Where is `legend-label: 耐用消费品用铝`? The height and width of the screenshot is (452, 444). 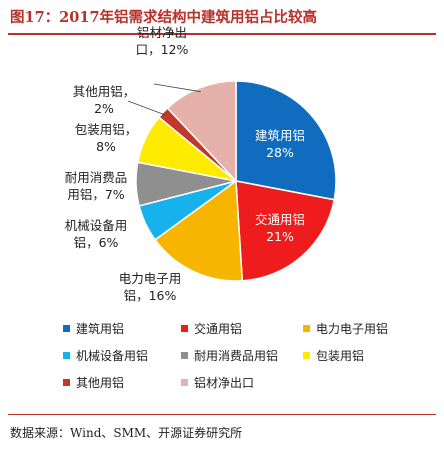 legend-label: 耐用消费品用铝 is located at coordinates (236, 356).